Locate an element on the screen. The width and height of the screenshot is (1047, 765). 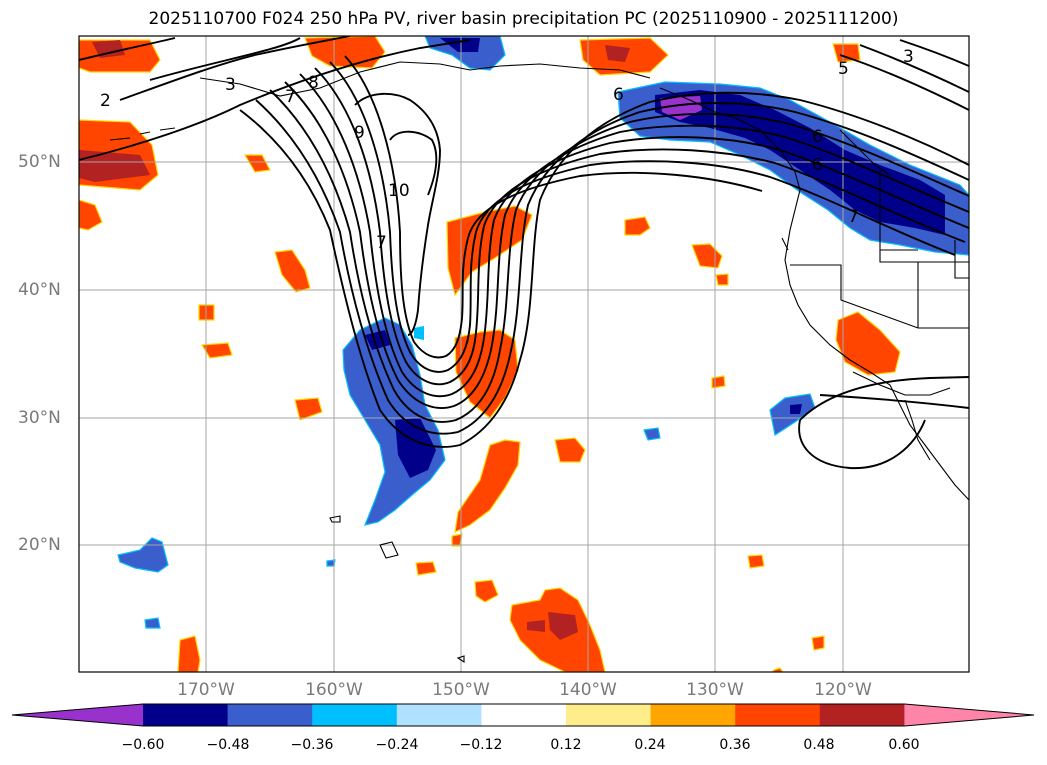
lat-label: 20°N is located at coordinates (39, 545).